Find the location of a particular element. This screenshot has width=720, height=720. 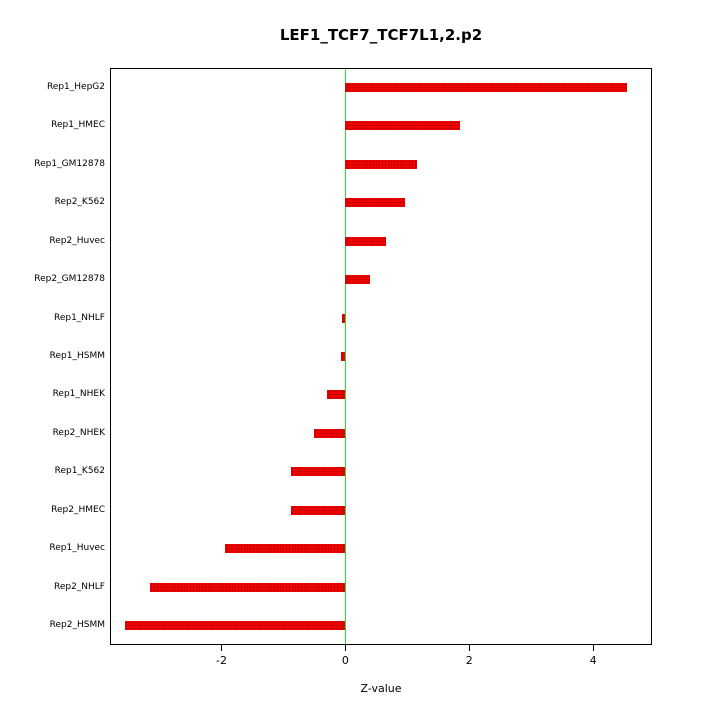

y-tick-label: Rep1_NHLF is located at coordinates (79, 317).